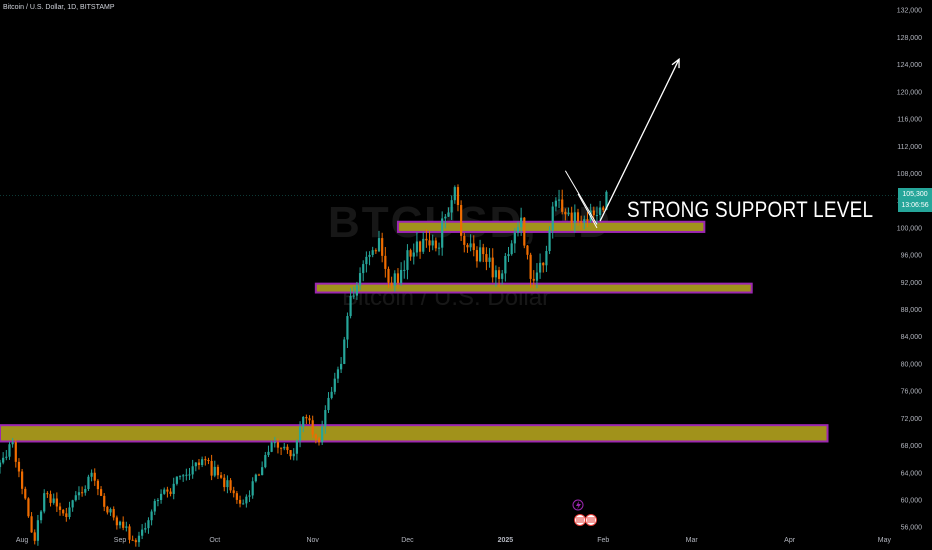 The image size is (932, 550). Describe the element at coordinates (584, 512) in the screenshot. I see `event-markers` at that location.